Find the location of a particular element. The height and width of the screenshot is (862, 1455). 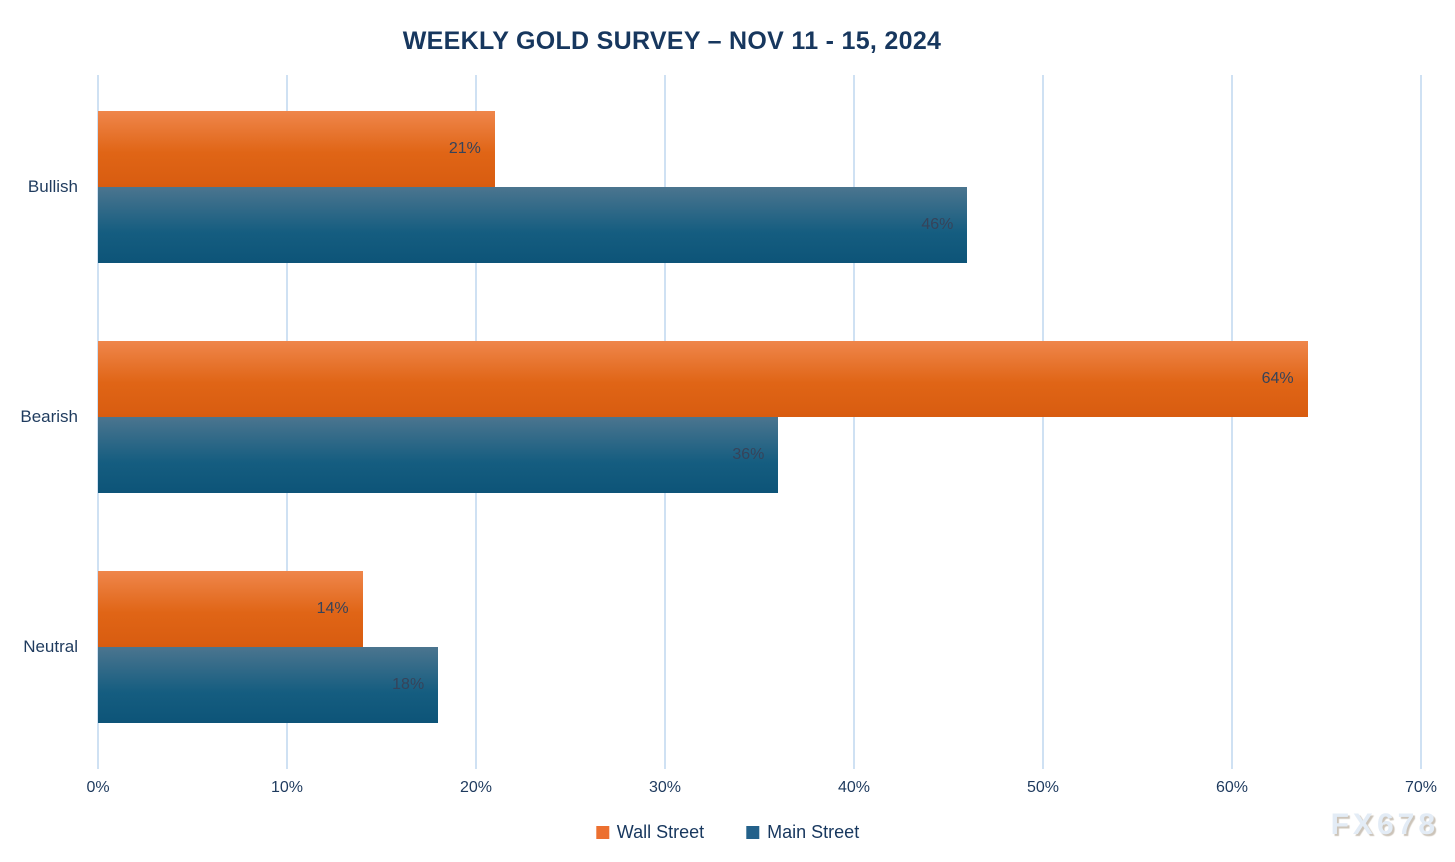

category-label-bullish: Bullish is located at coordinates (52, 186).